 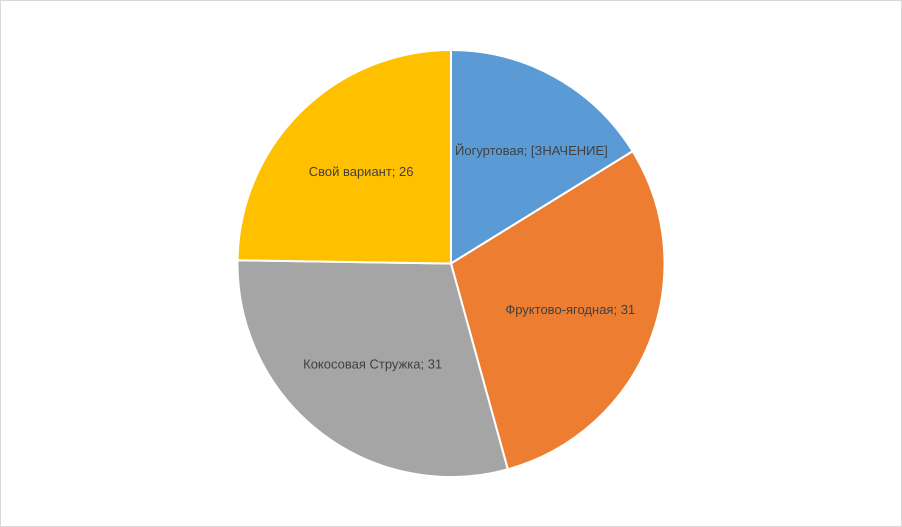 I want to click on slice-label: Кокосовая Стружка; 31, so click(x=372, y=364).